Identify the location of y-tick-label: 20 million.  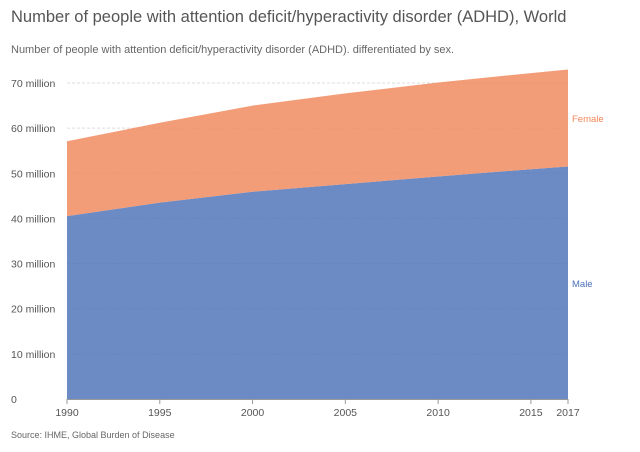
(33, 310).